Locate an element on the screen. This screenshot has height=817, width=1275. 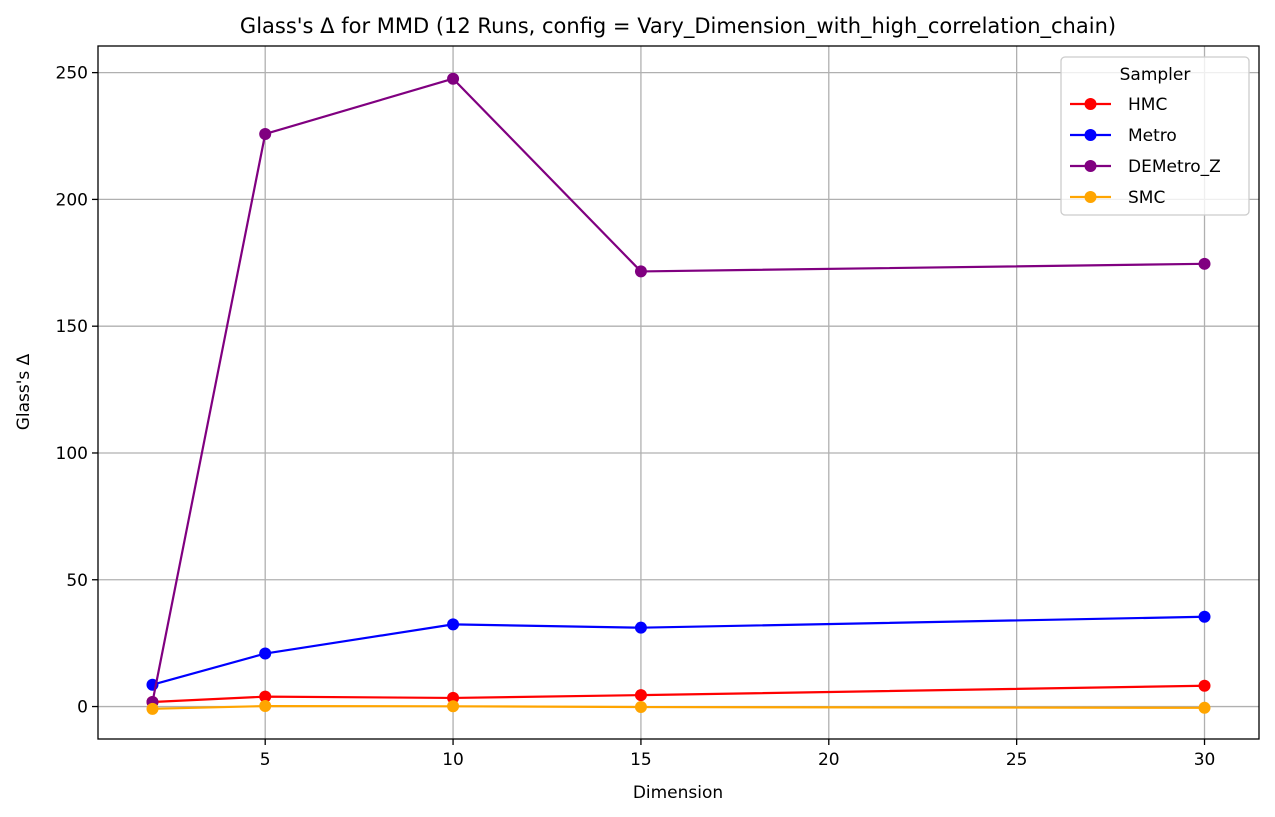
legend-title: Sampler is located at coordinates (1155, 75).